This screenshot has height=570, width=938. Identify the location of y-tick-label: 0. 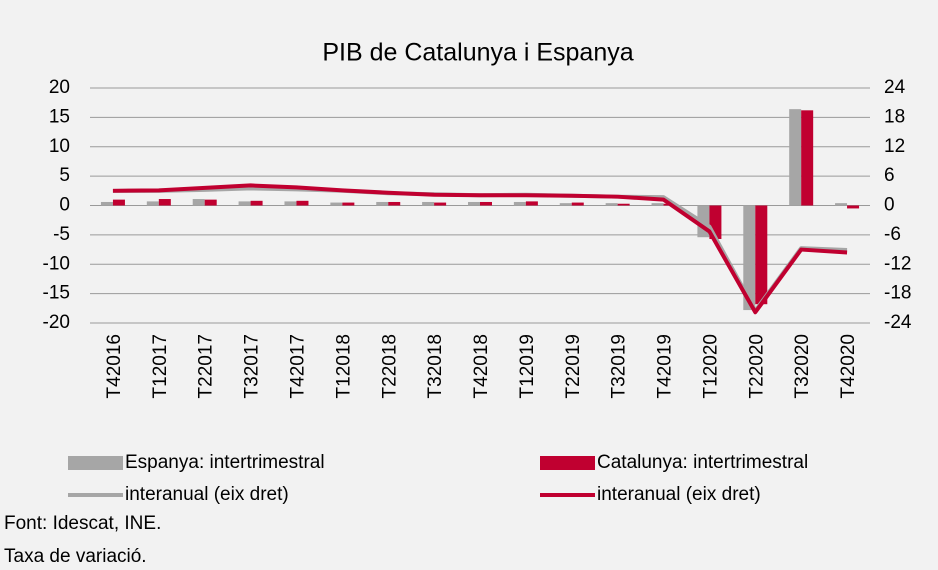
(64, 205).